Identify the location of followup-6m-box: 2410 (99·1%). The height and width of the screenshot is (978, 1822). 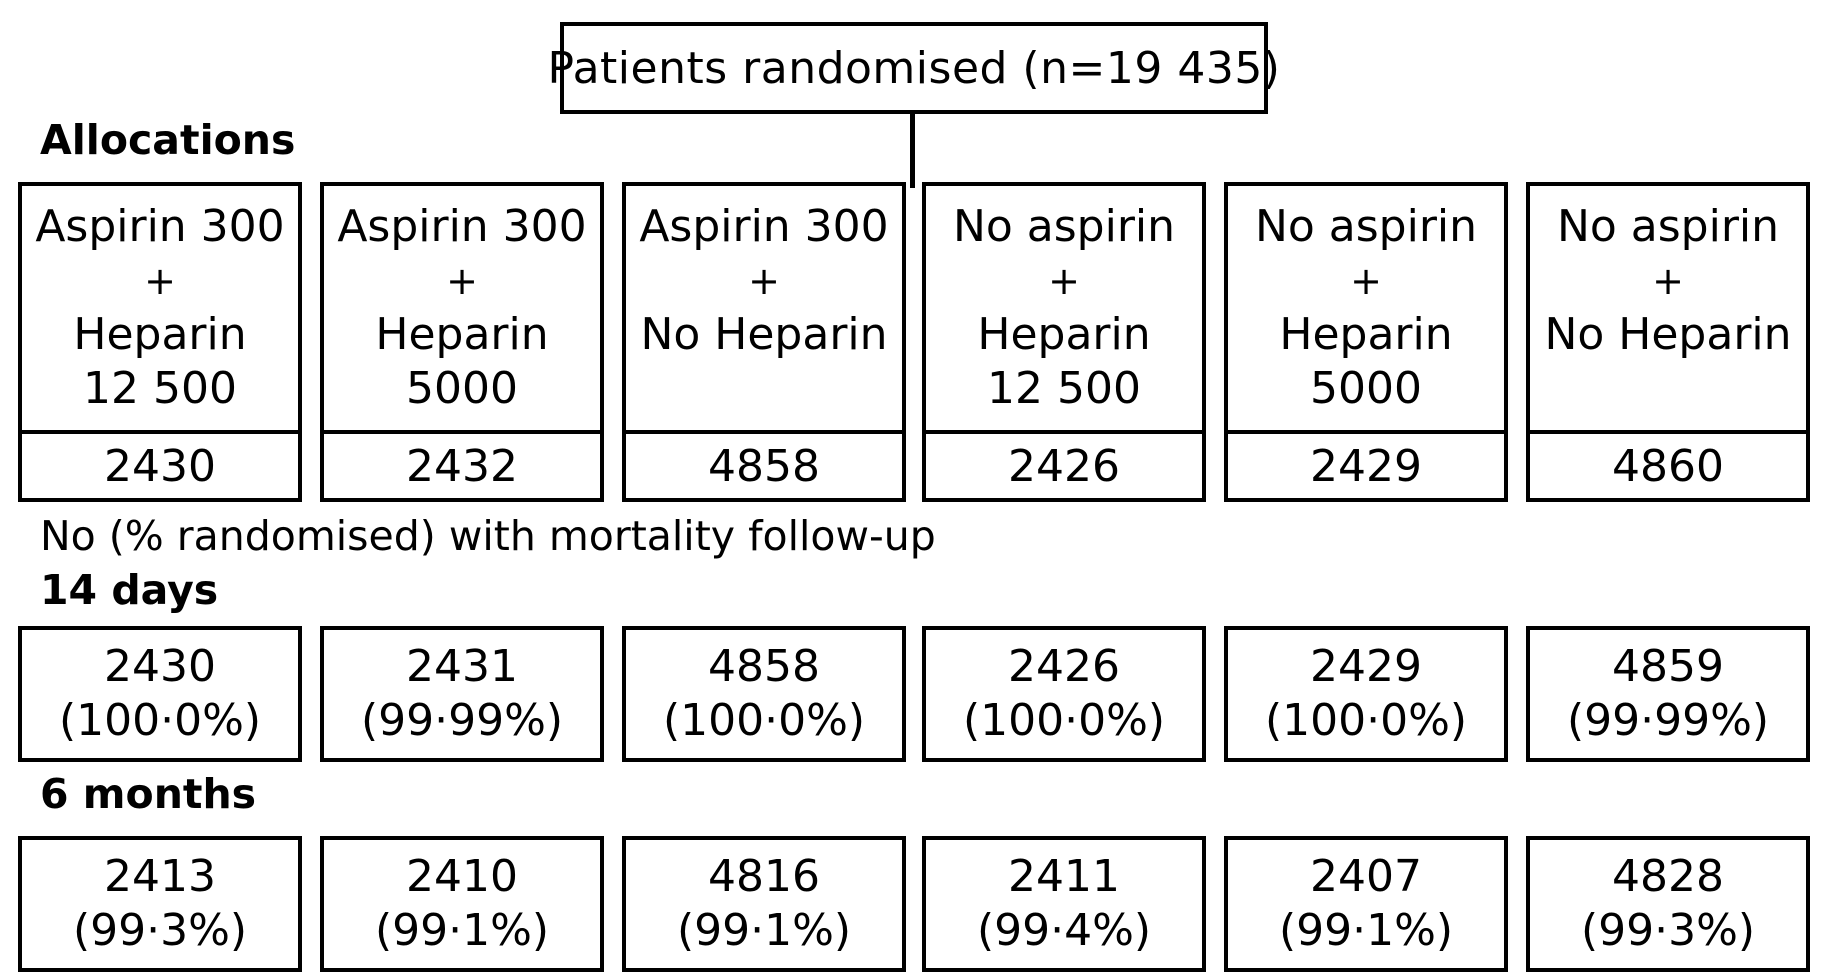
(462, 904).